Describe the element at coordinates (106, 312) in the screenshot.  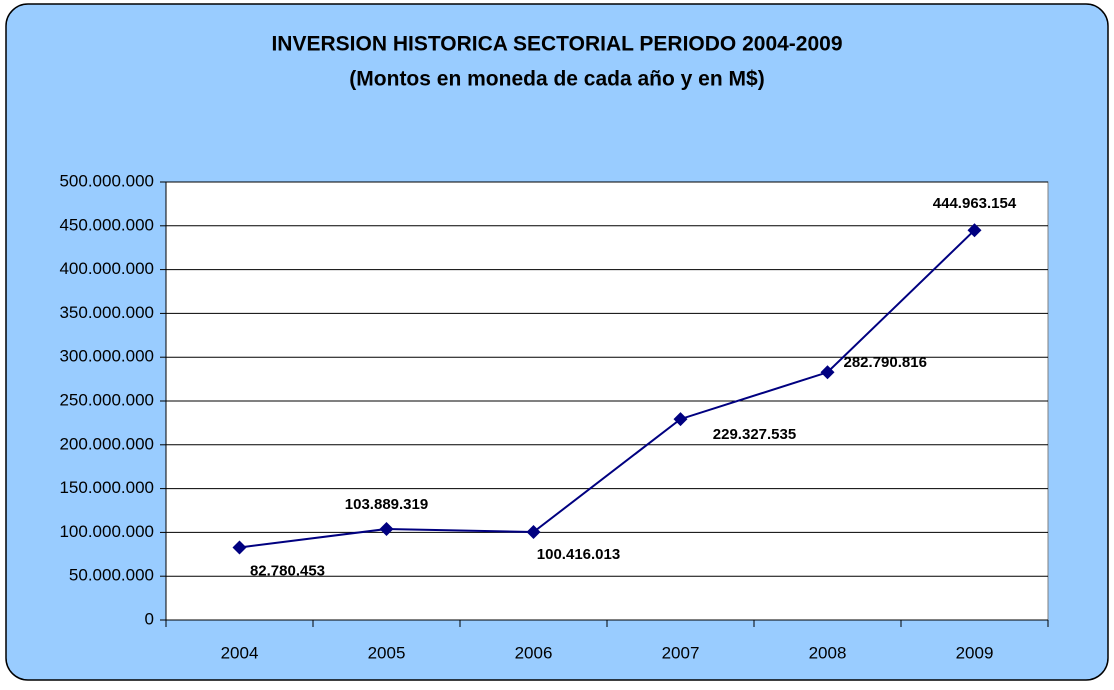
I see `y-tick-label: 350.000.000` at that location.